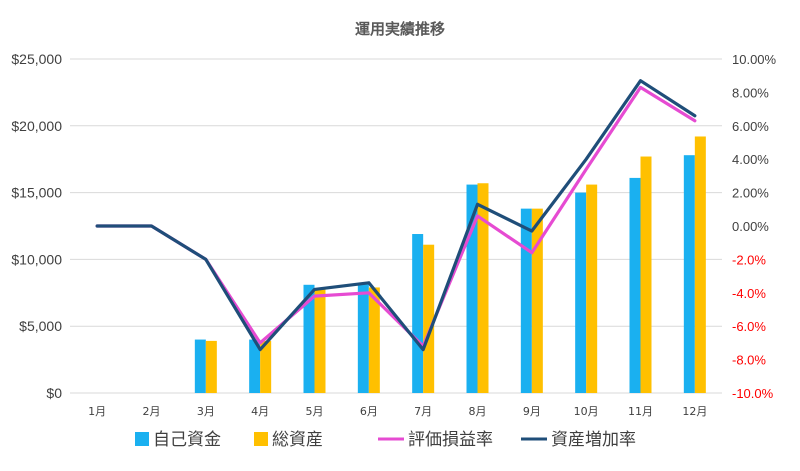 Image resolution: width=800 pixels, height=471 pixels. What do you see at coordinates (423, 411) in the screenshot?
I see `category-label: 7月` at bounding box center [423, 411].